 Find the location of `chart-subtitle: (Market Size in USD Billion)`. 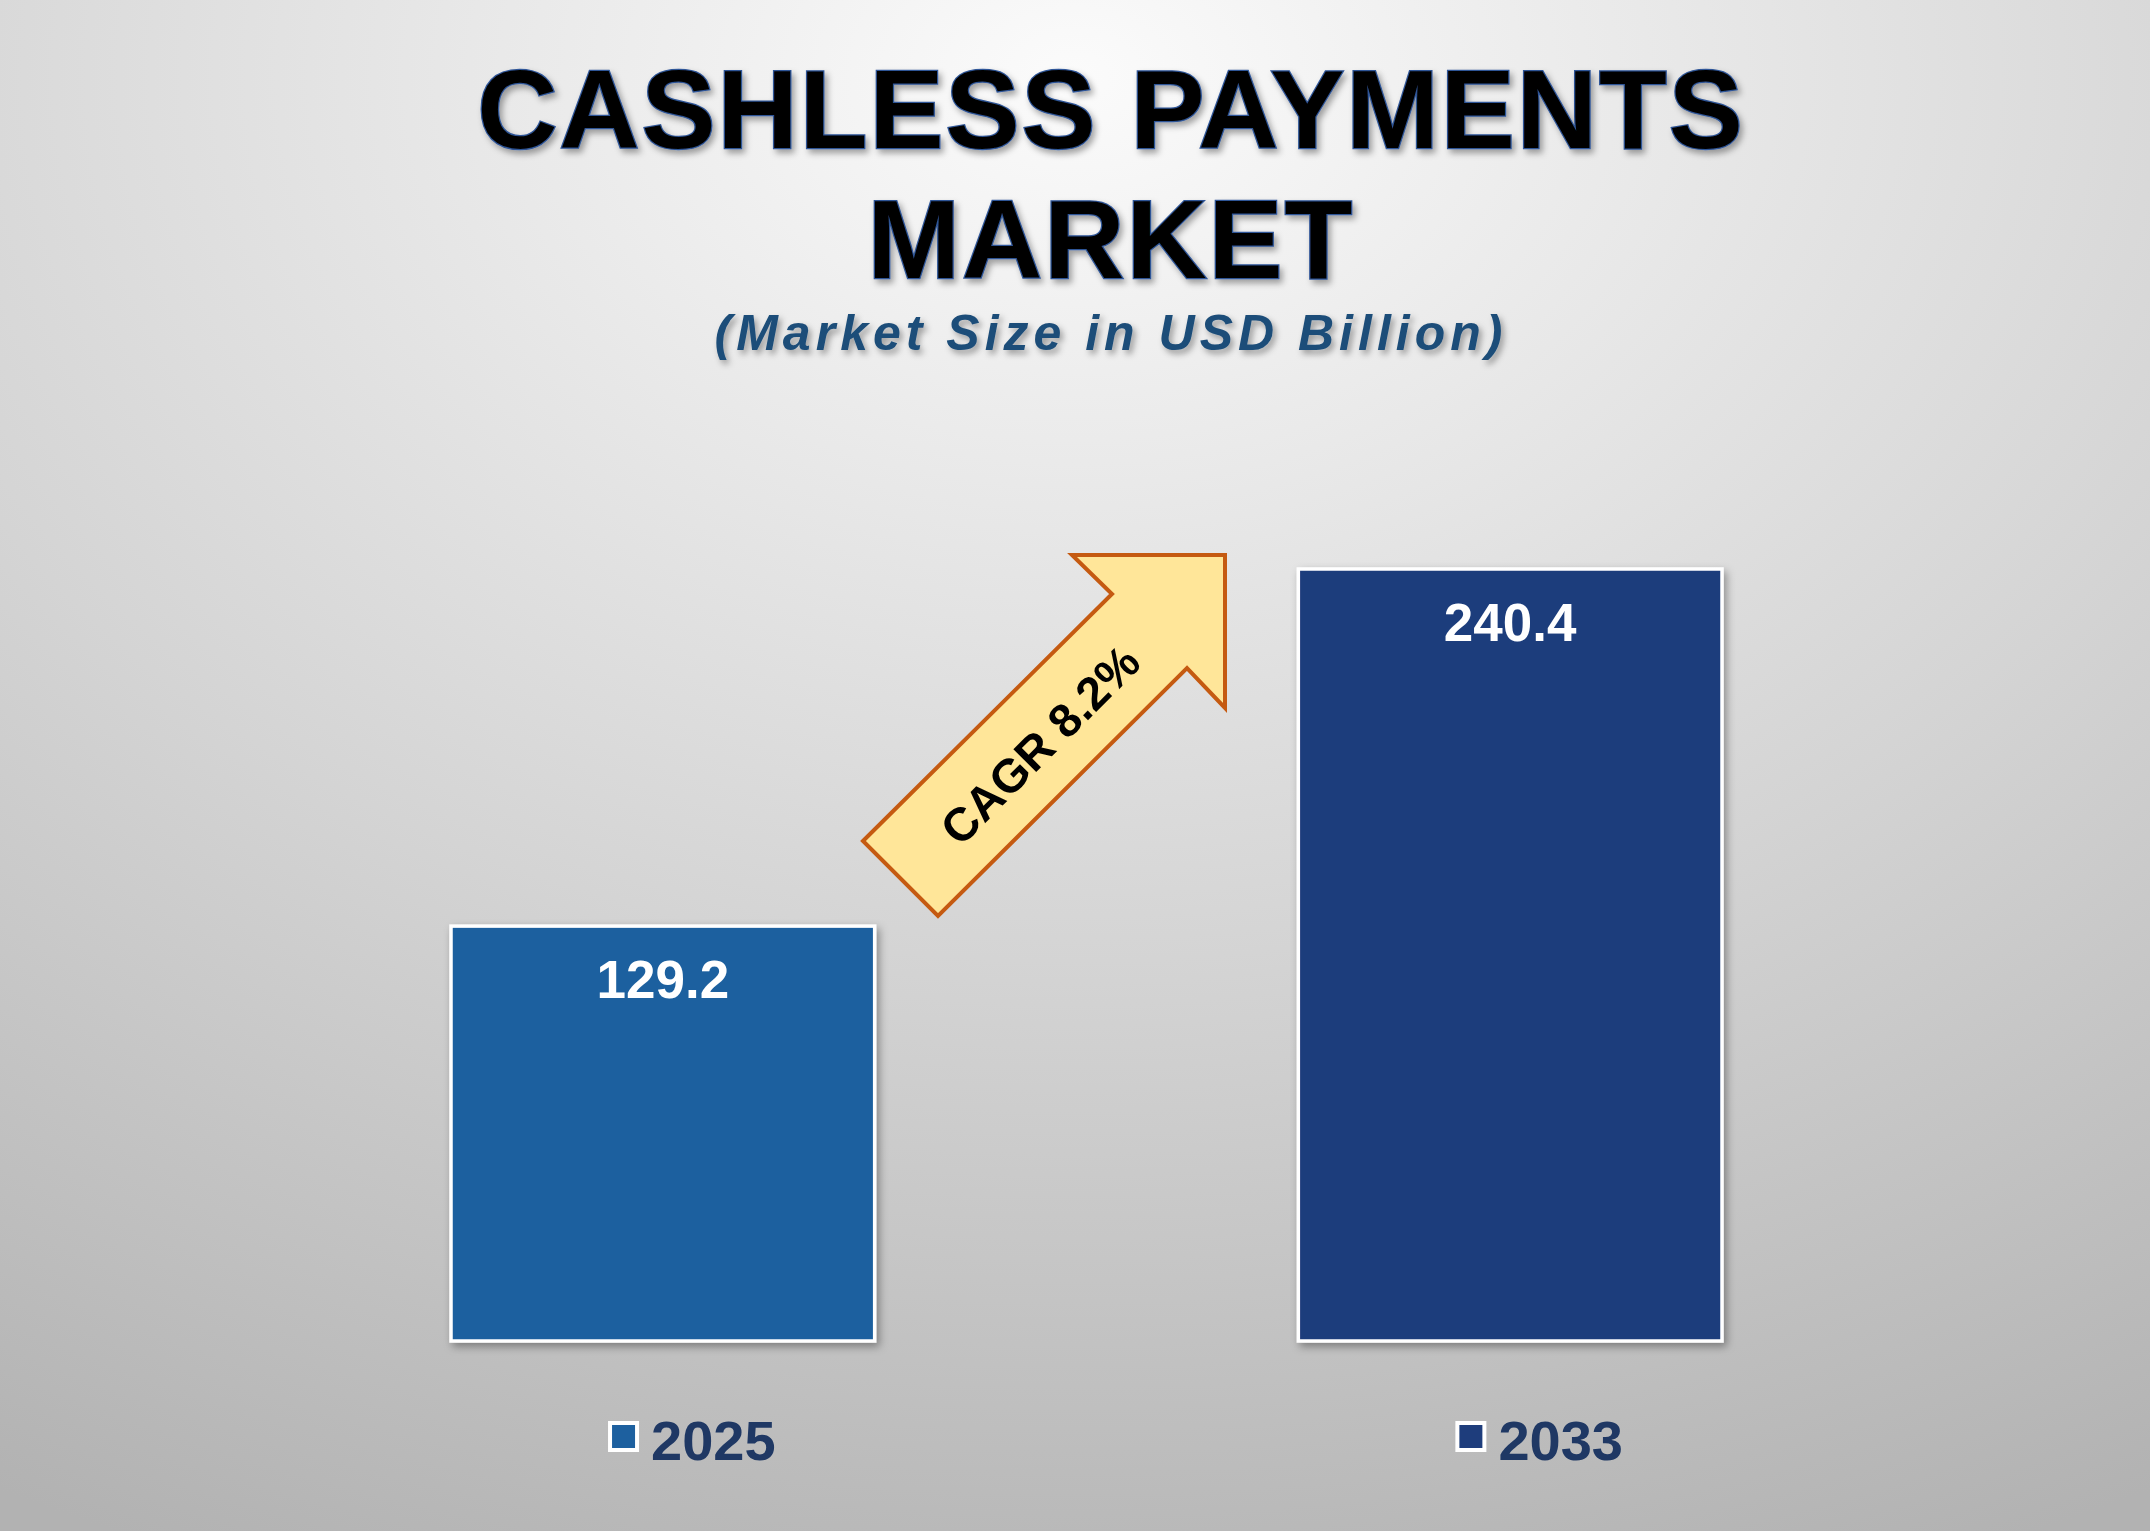

chart-subtitle: (Market Size in USD Billion) is located at coordinates (1111, 333).